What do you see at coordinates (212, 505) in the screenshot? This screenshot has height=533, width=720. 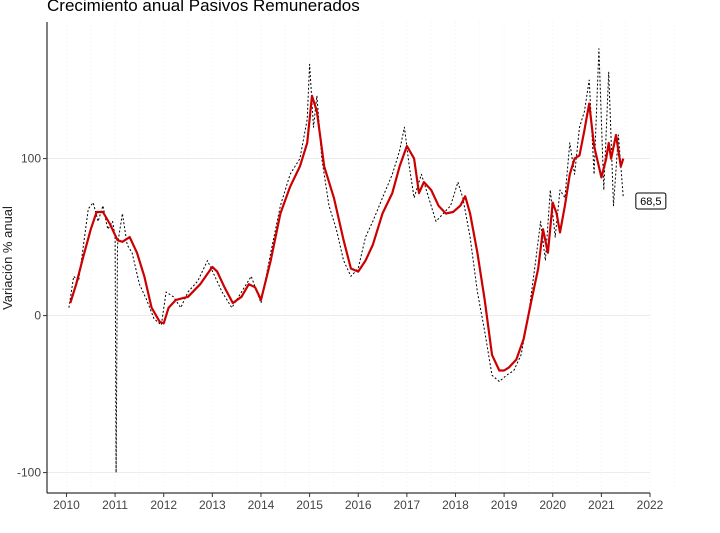 I see `x-tick-label: 2013` at bounding box center [212, 505].